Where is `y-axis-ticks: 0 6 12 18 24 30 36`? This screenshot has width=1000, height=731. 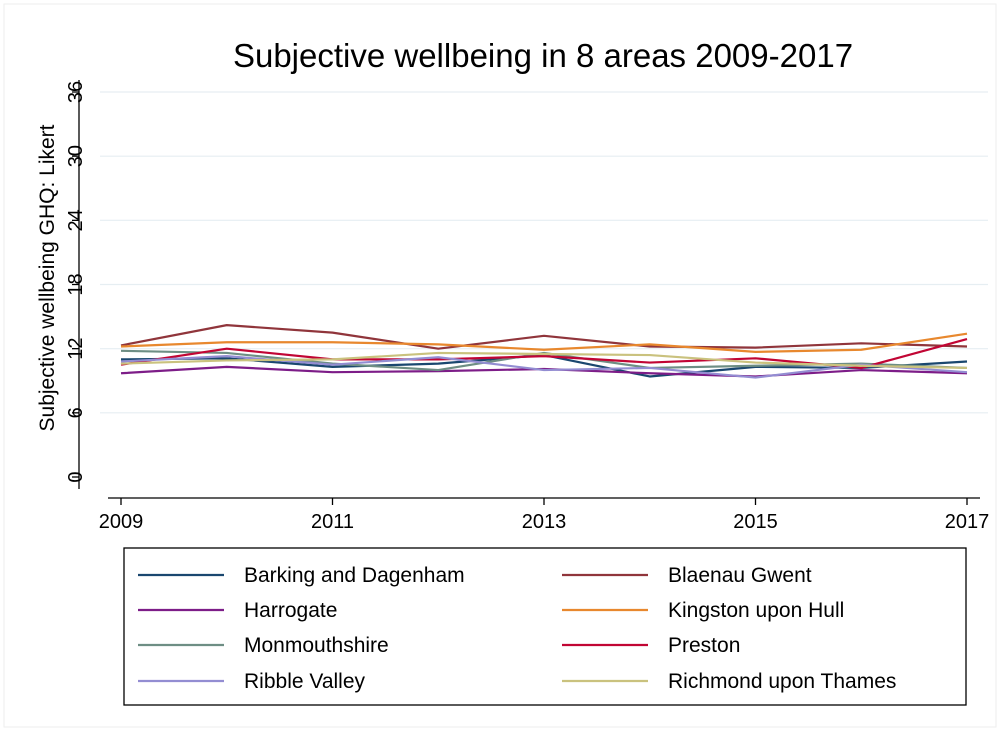
y-axis-ticks: 0 6 12 18 24 30 36 is located at coordinates (76, 282).